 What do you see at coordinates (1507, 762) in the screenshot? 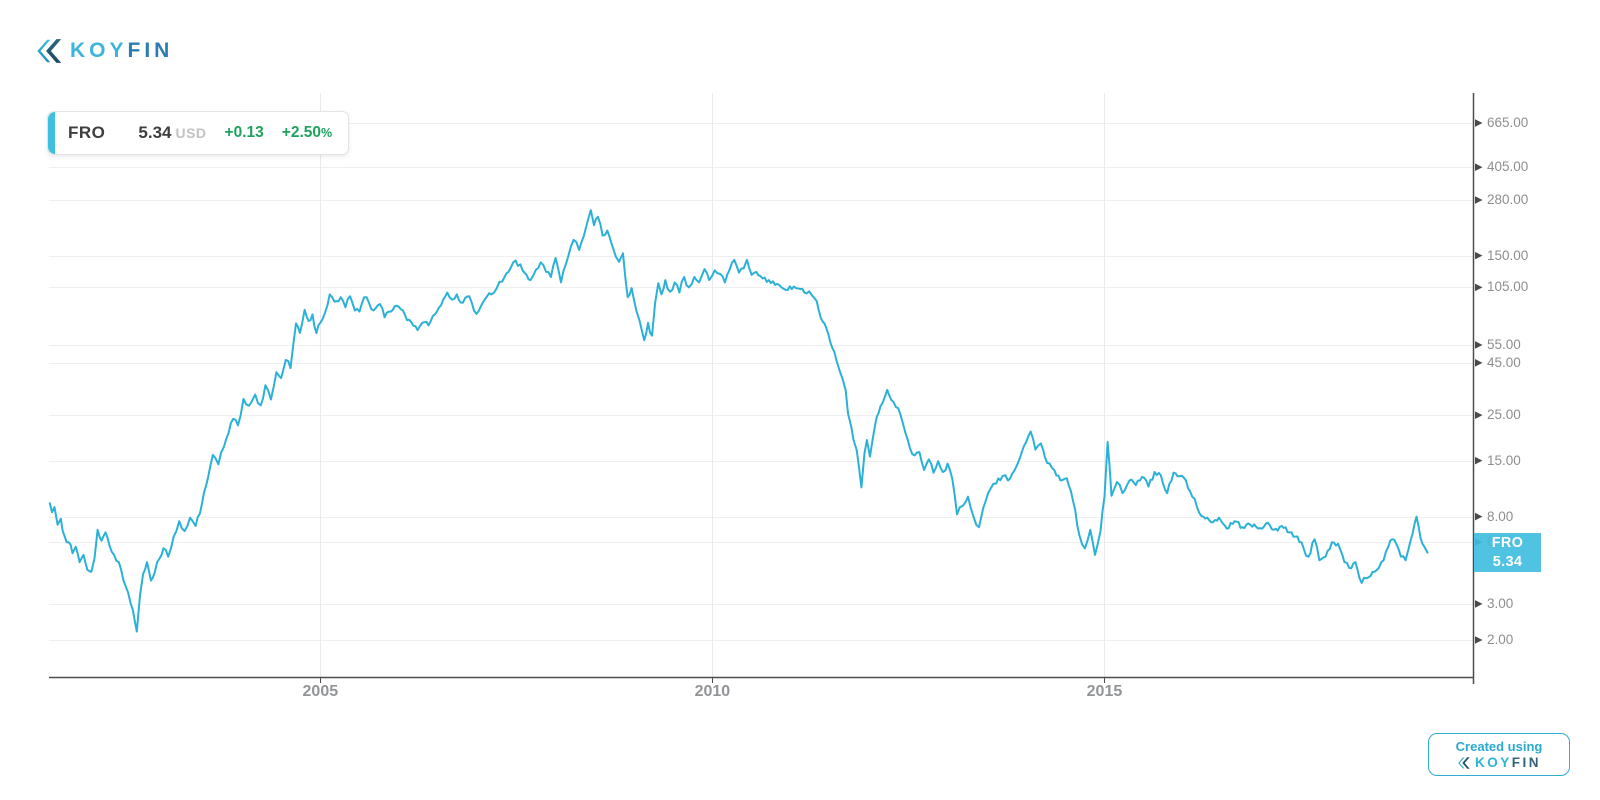
I see `badge-wordmark: KOYFIN` at bounding box center [1507, 762].